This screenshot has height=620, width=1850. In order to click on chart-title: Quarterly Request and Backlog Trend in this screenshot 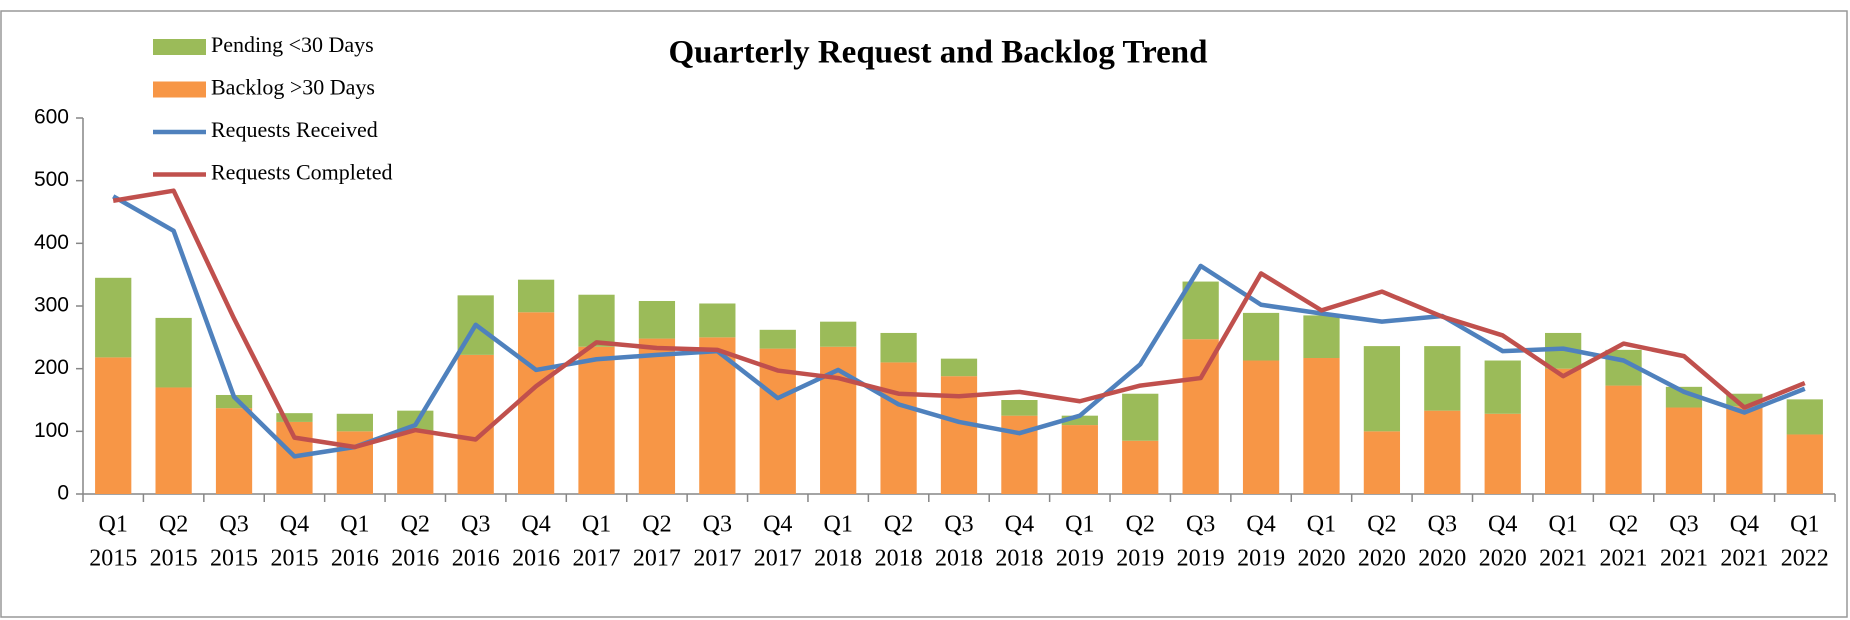, I will do `click(937, 53)`.